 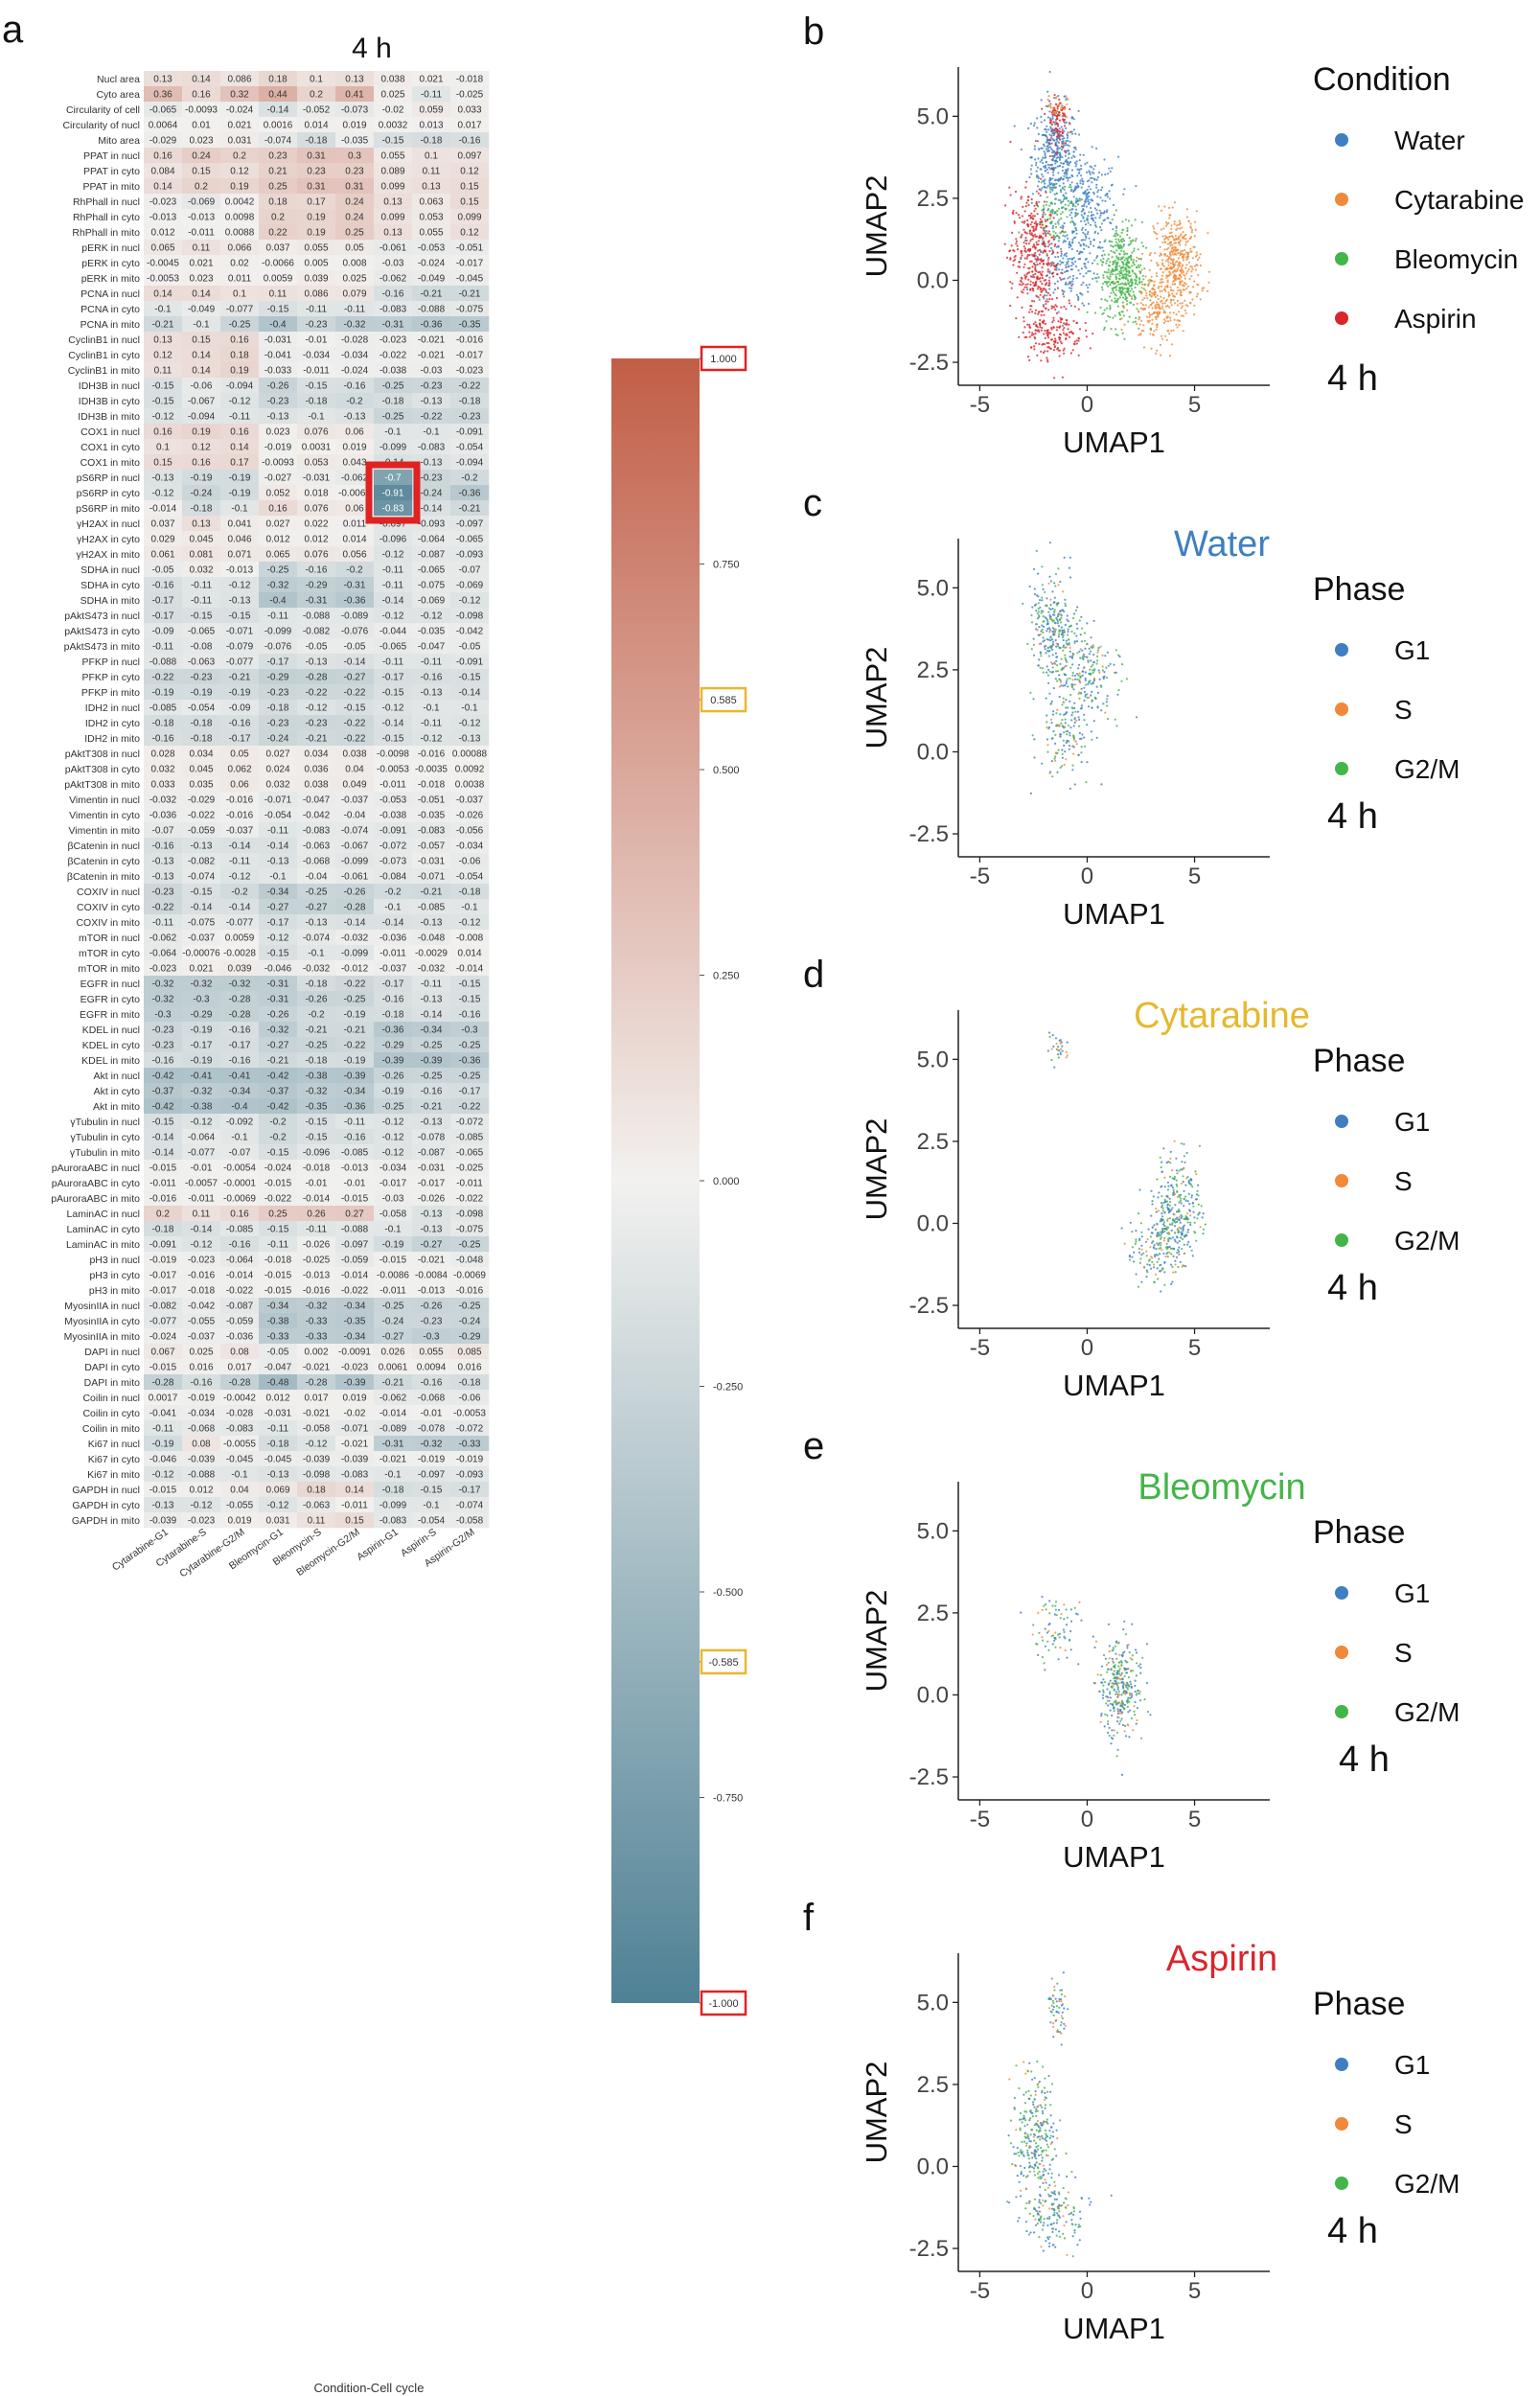 What do you see at coordinates (317, 877) in the screenshot?
I see `cell-value: -0.04` at bounding box center [317, 877].